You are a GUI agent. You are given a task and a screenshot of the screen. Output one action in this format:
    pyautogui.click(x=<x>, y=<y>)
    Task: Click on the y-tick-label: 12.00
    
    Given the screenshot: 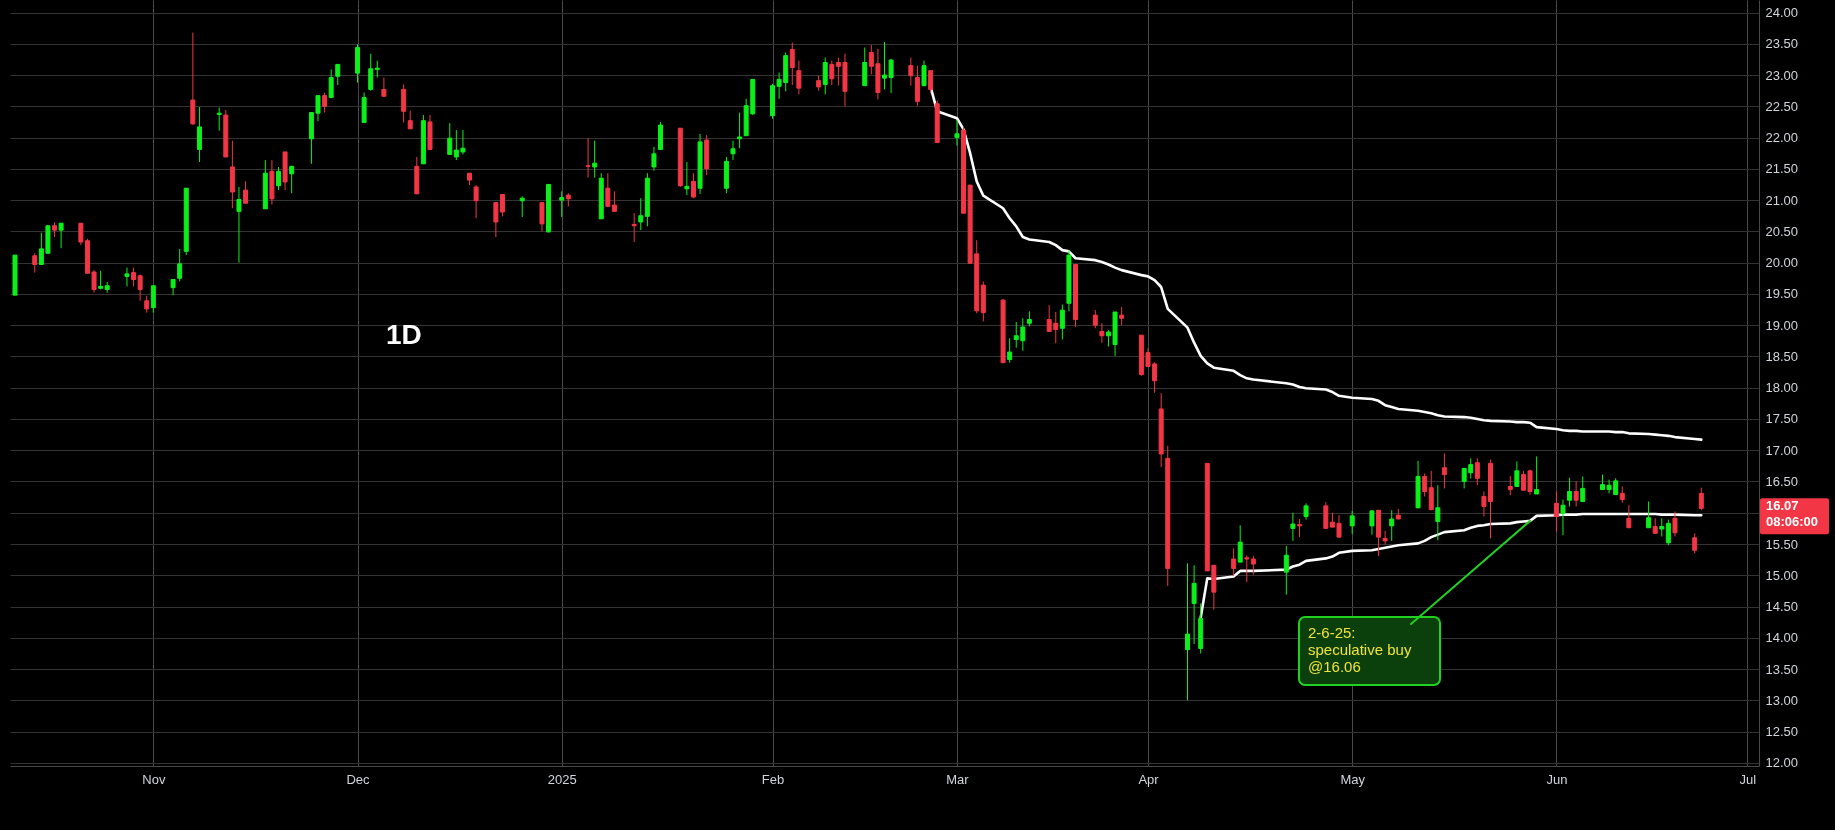 What is the action you would take?
    pyautogui.click(x=1782, y=763)
    